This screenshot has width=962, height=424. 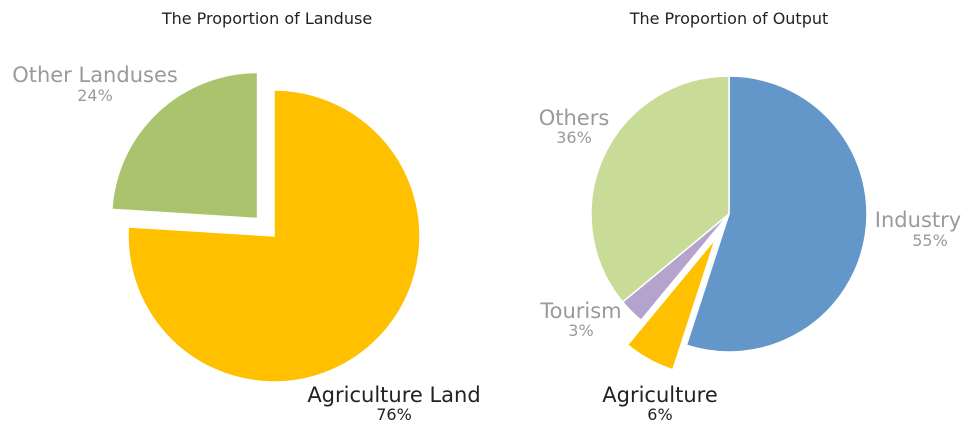 What do you see at coordinates (660, 189) in the screenshot?
I see `pie-slice-others` at bounding box center [660, 189].